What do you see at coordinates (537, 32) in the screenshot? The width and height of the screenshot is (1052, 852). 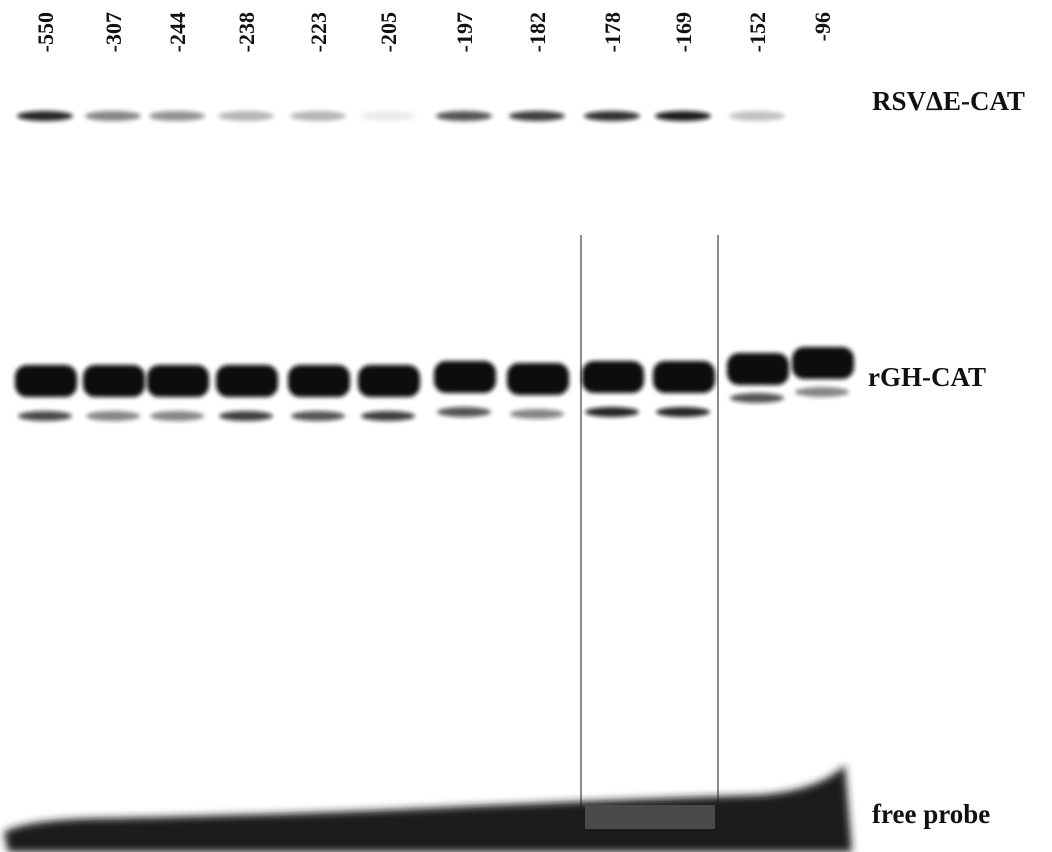 I see `lane-label: -182` at bounding box center [537, 32].